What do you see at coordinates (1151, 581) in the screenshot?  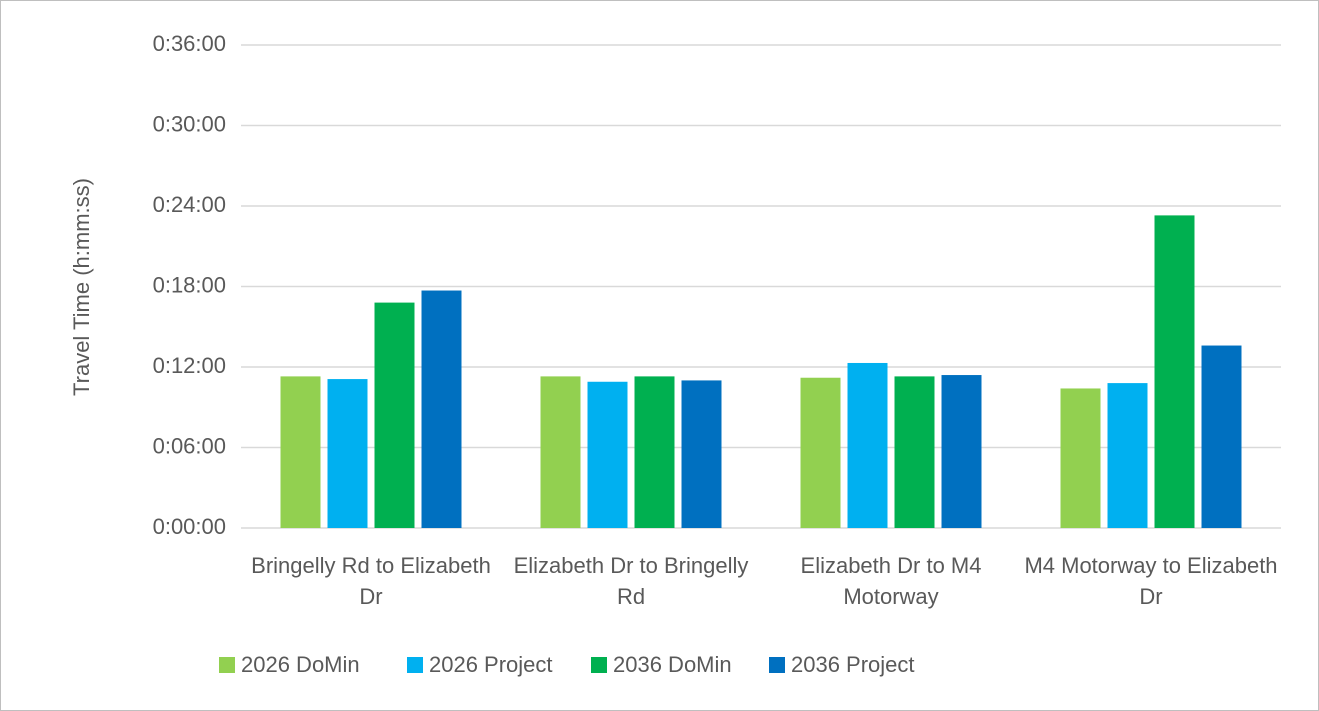 I see `x-tick-label: M4 Motorway to Elizabeth Dr` at bounding box center [1151, 581].